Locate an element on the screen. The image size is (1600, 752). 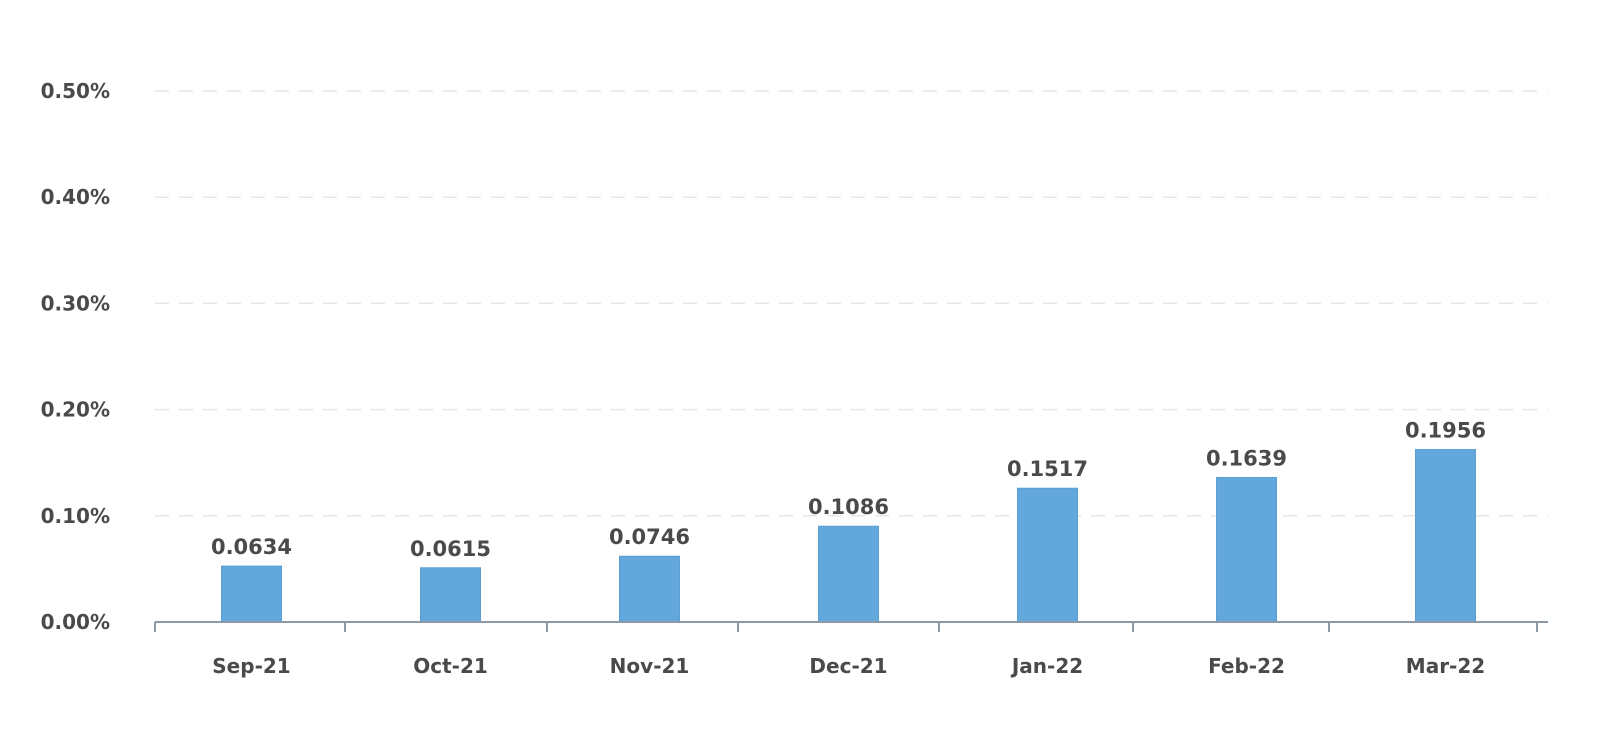
y-tick-label: 0.30% is located at coordinates (75, 303).